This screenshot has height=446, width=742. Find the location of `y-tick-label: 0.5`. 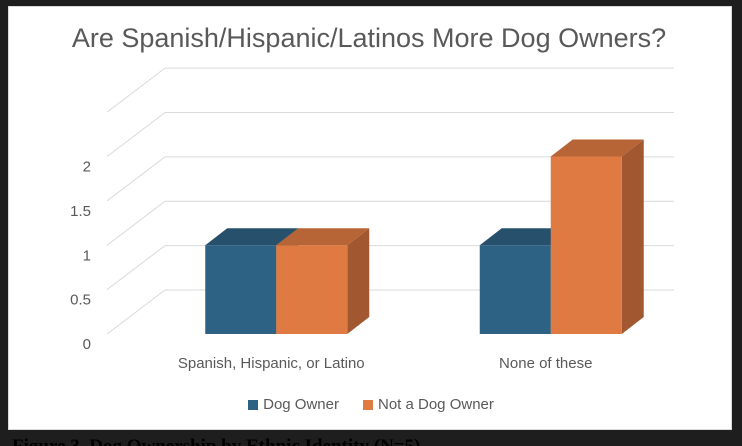

y-tick-label: 0.5 is located at coordinates (80, 300).